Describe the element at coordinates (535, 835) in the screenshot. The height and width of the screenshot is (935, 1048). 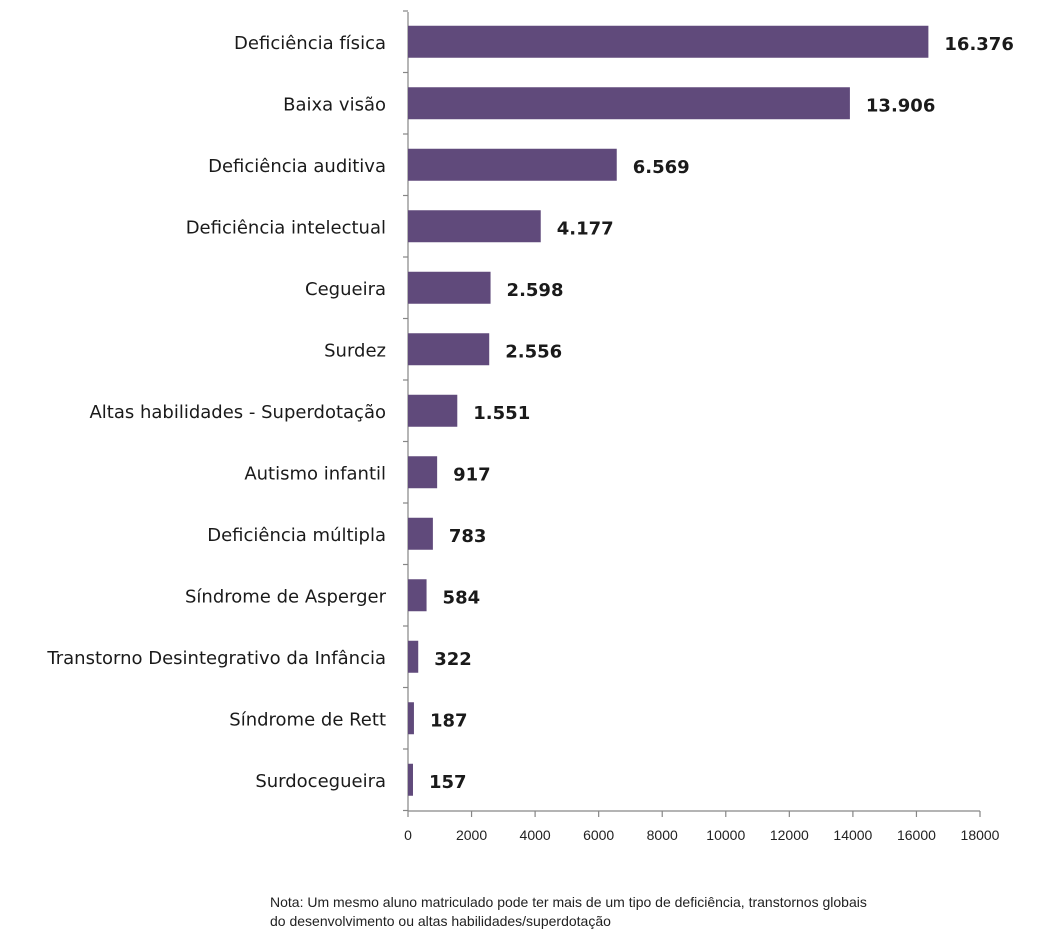
I see `x-tick-label: 4000` at that location.